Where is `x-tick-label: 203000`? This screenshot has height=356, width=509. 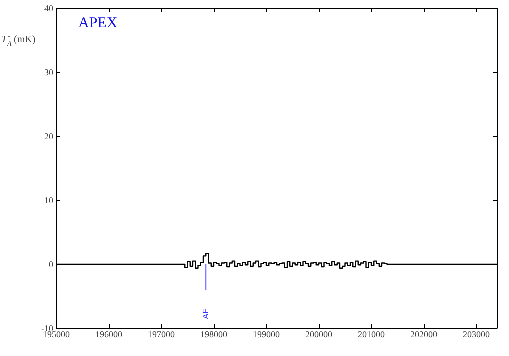 x-tick-label: 203000 is located at coordinates (476, 335).